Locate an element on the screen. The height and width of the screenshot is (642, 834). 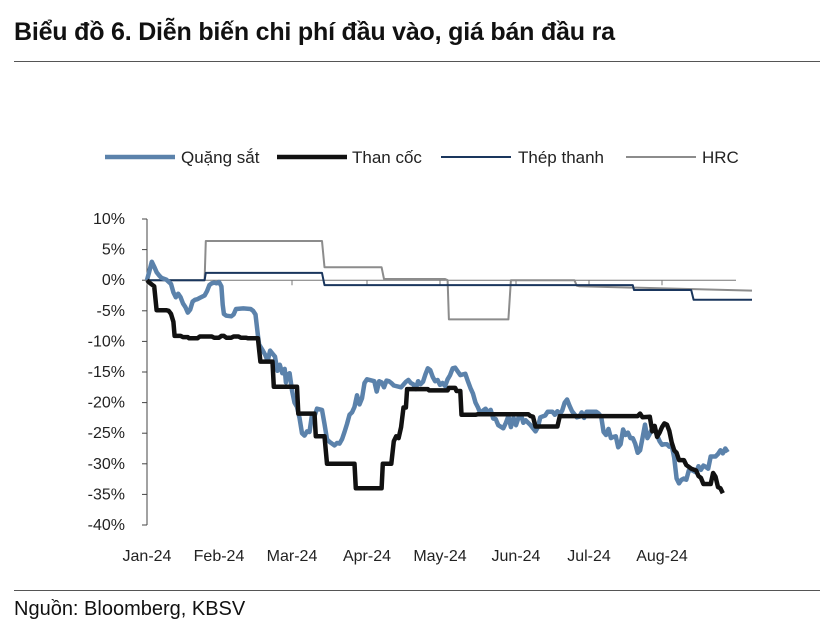
legend-label: Than cốc is located at coordinates (387, 157).